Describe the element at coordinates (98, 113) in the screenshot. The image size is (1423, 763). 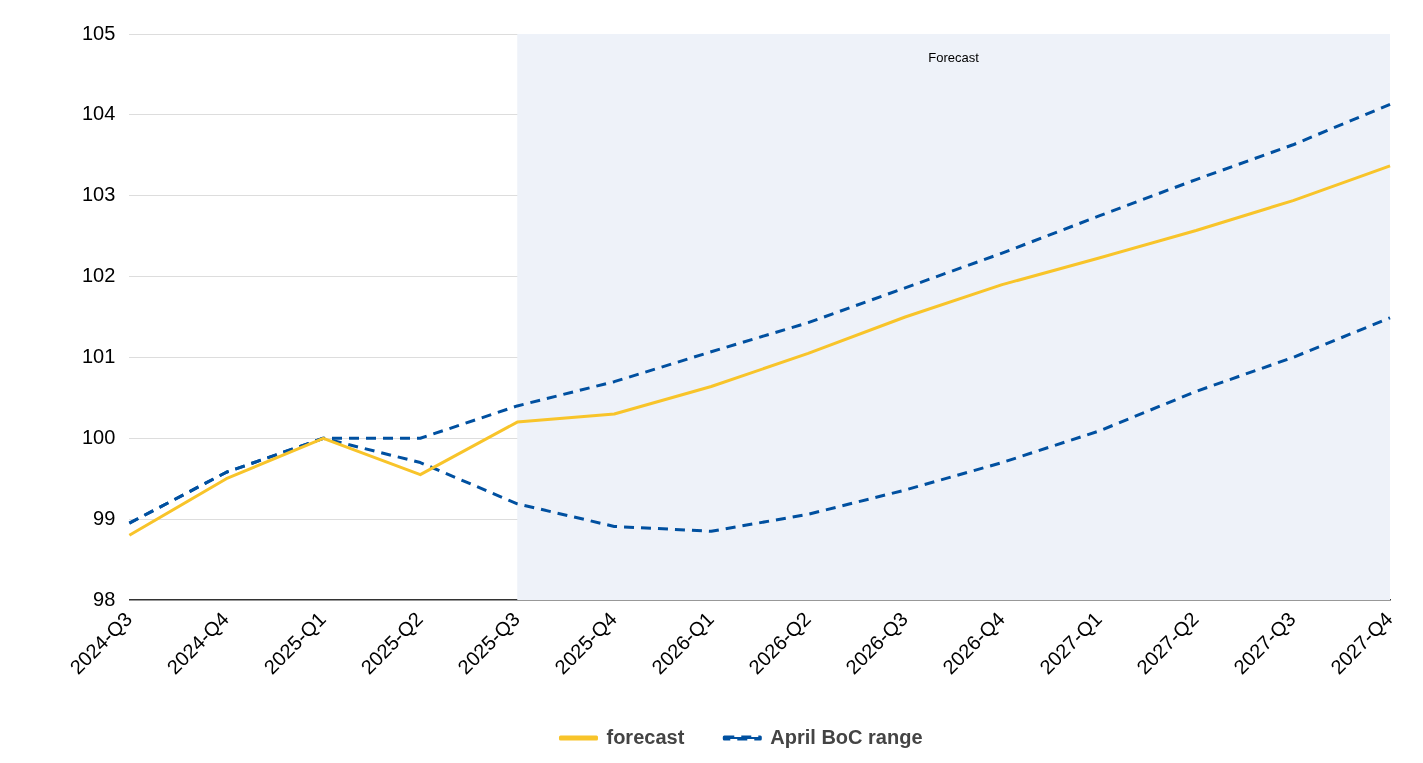
I see `y-tick-label: 104` at that location.